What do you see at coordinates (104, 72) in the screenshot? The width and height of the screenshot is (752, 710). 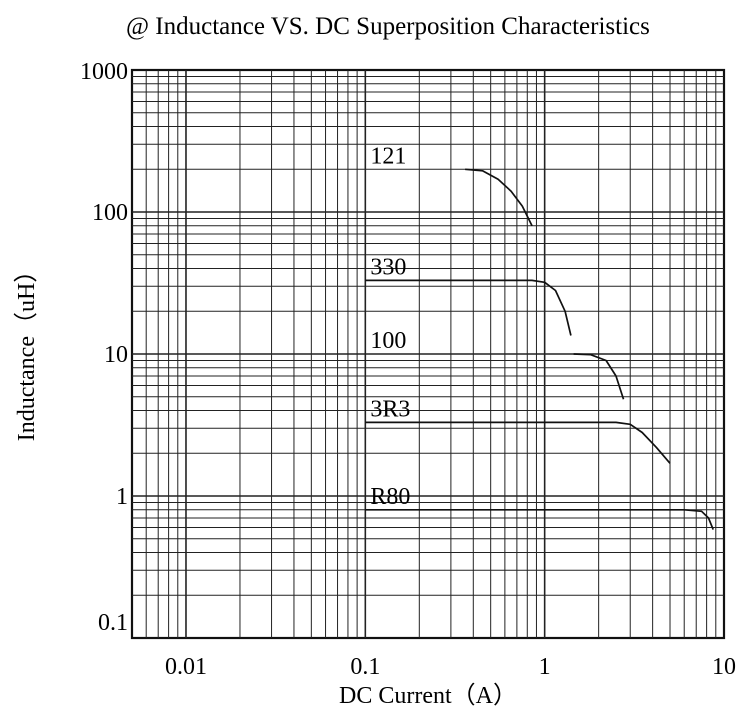 I see `y-tick-label: 1000` at bounding box center [104, 72].